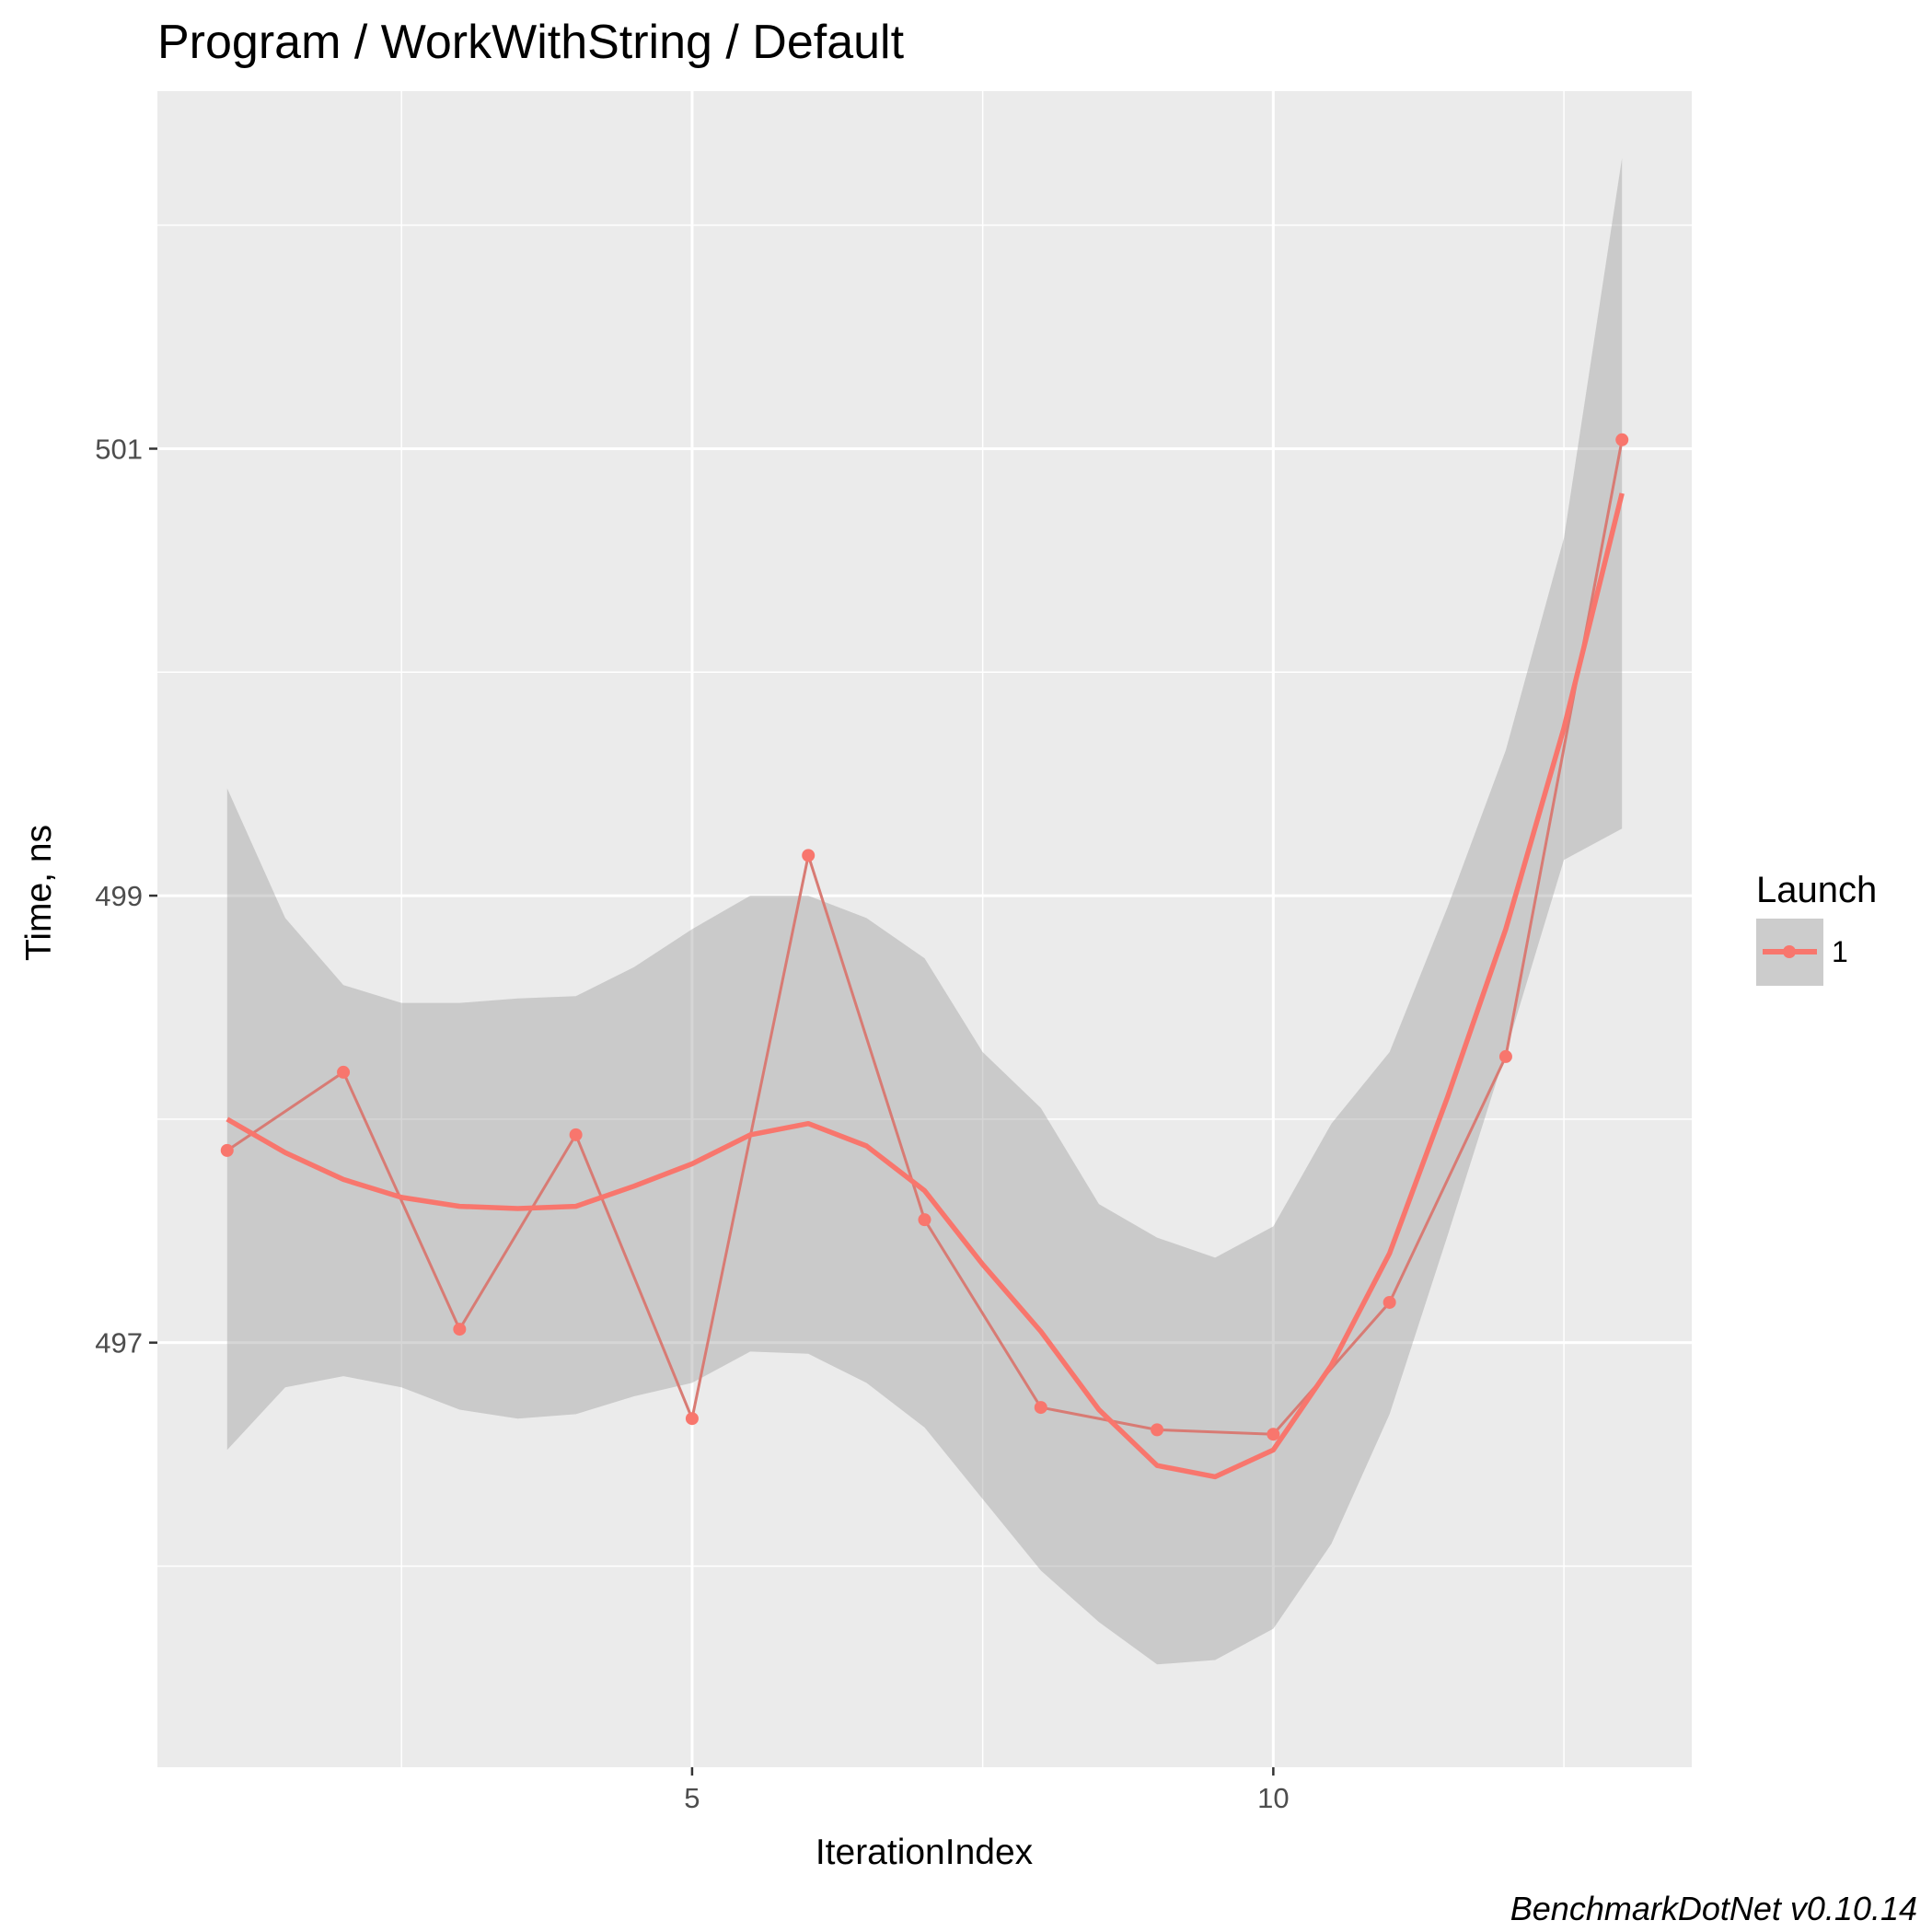 Image resolution: width=1932 pixels, height=1932 pixels. What do you see at coordinates (531, 42) in the screenshot?
I see `chart-title: Program / WorkWithString / Default` at bounding box center [531, 42].